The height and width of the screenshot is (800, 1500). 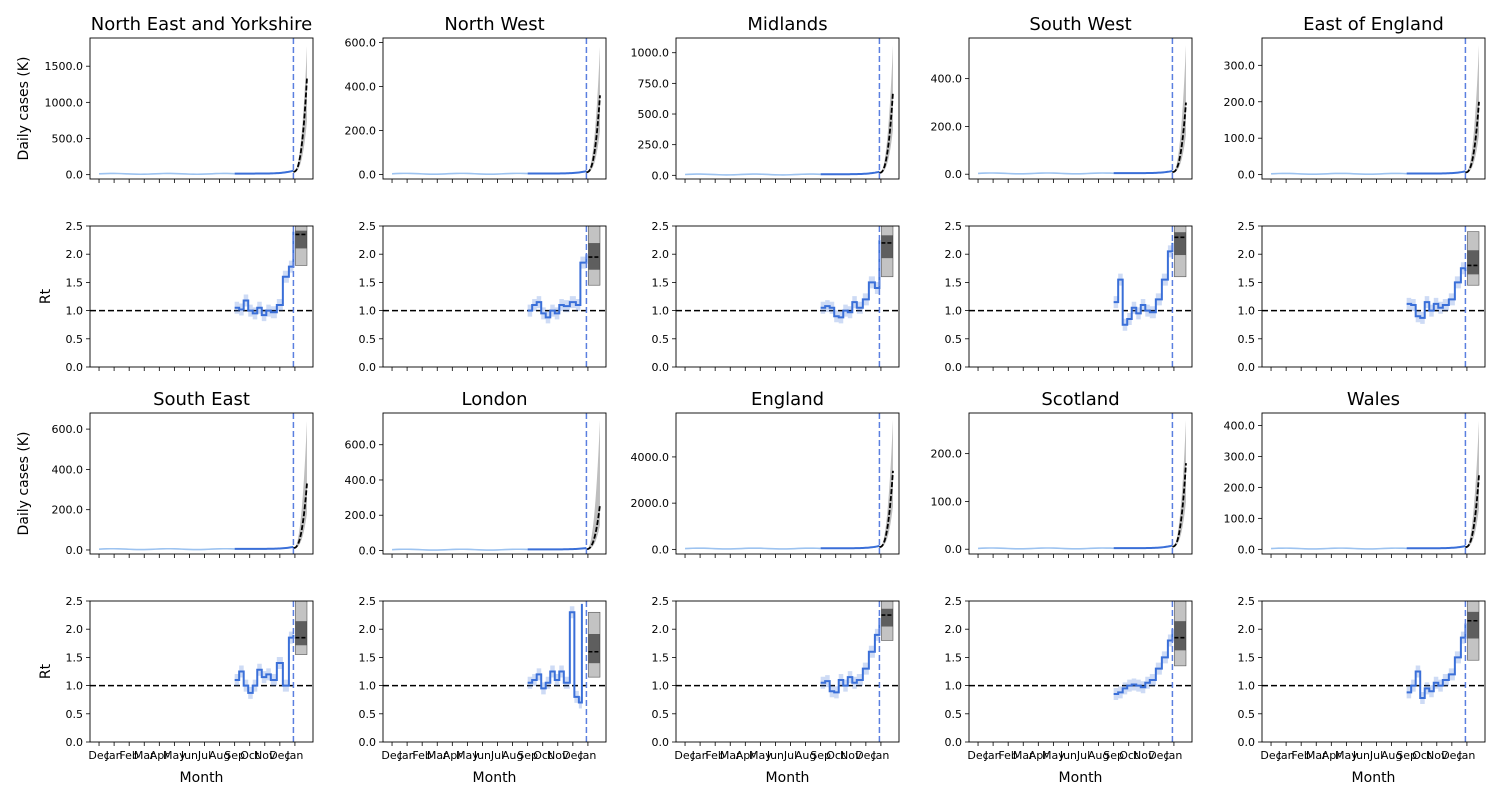 I want to click on panel-title: East of England, so click(x=1373, y=24).